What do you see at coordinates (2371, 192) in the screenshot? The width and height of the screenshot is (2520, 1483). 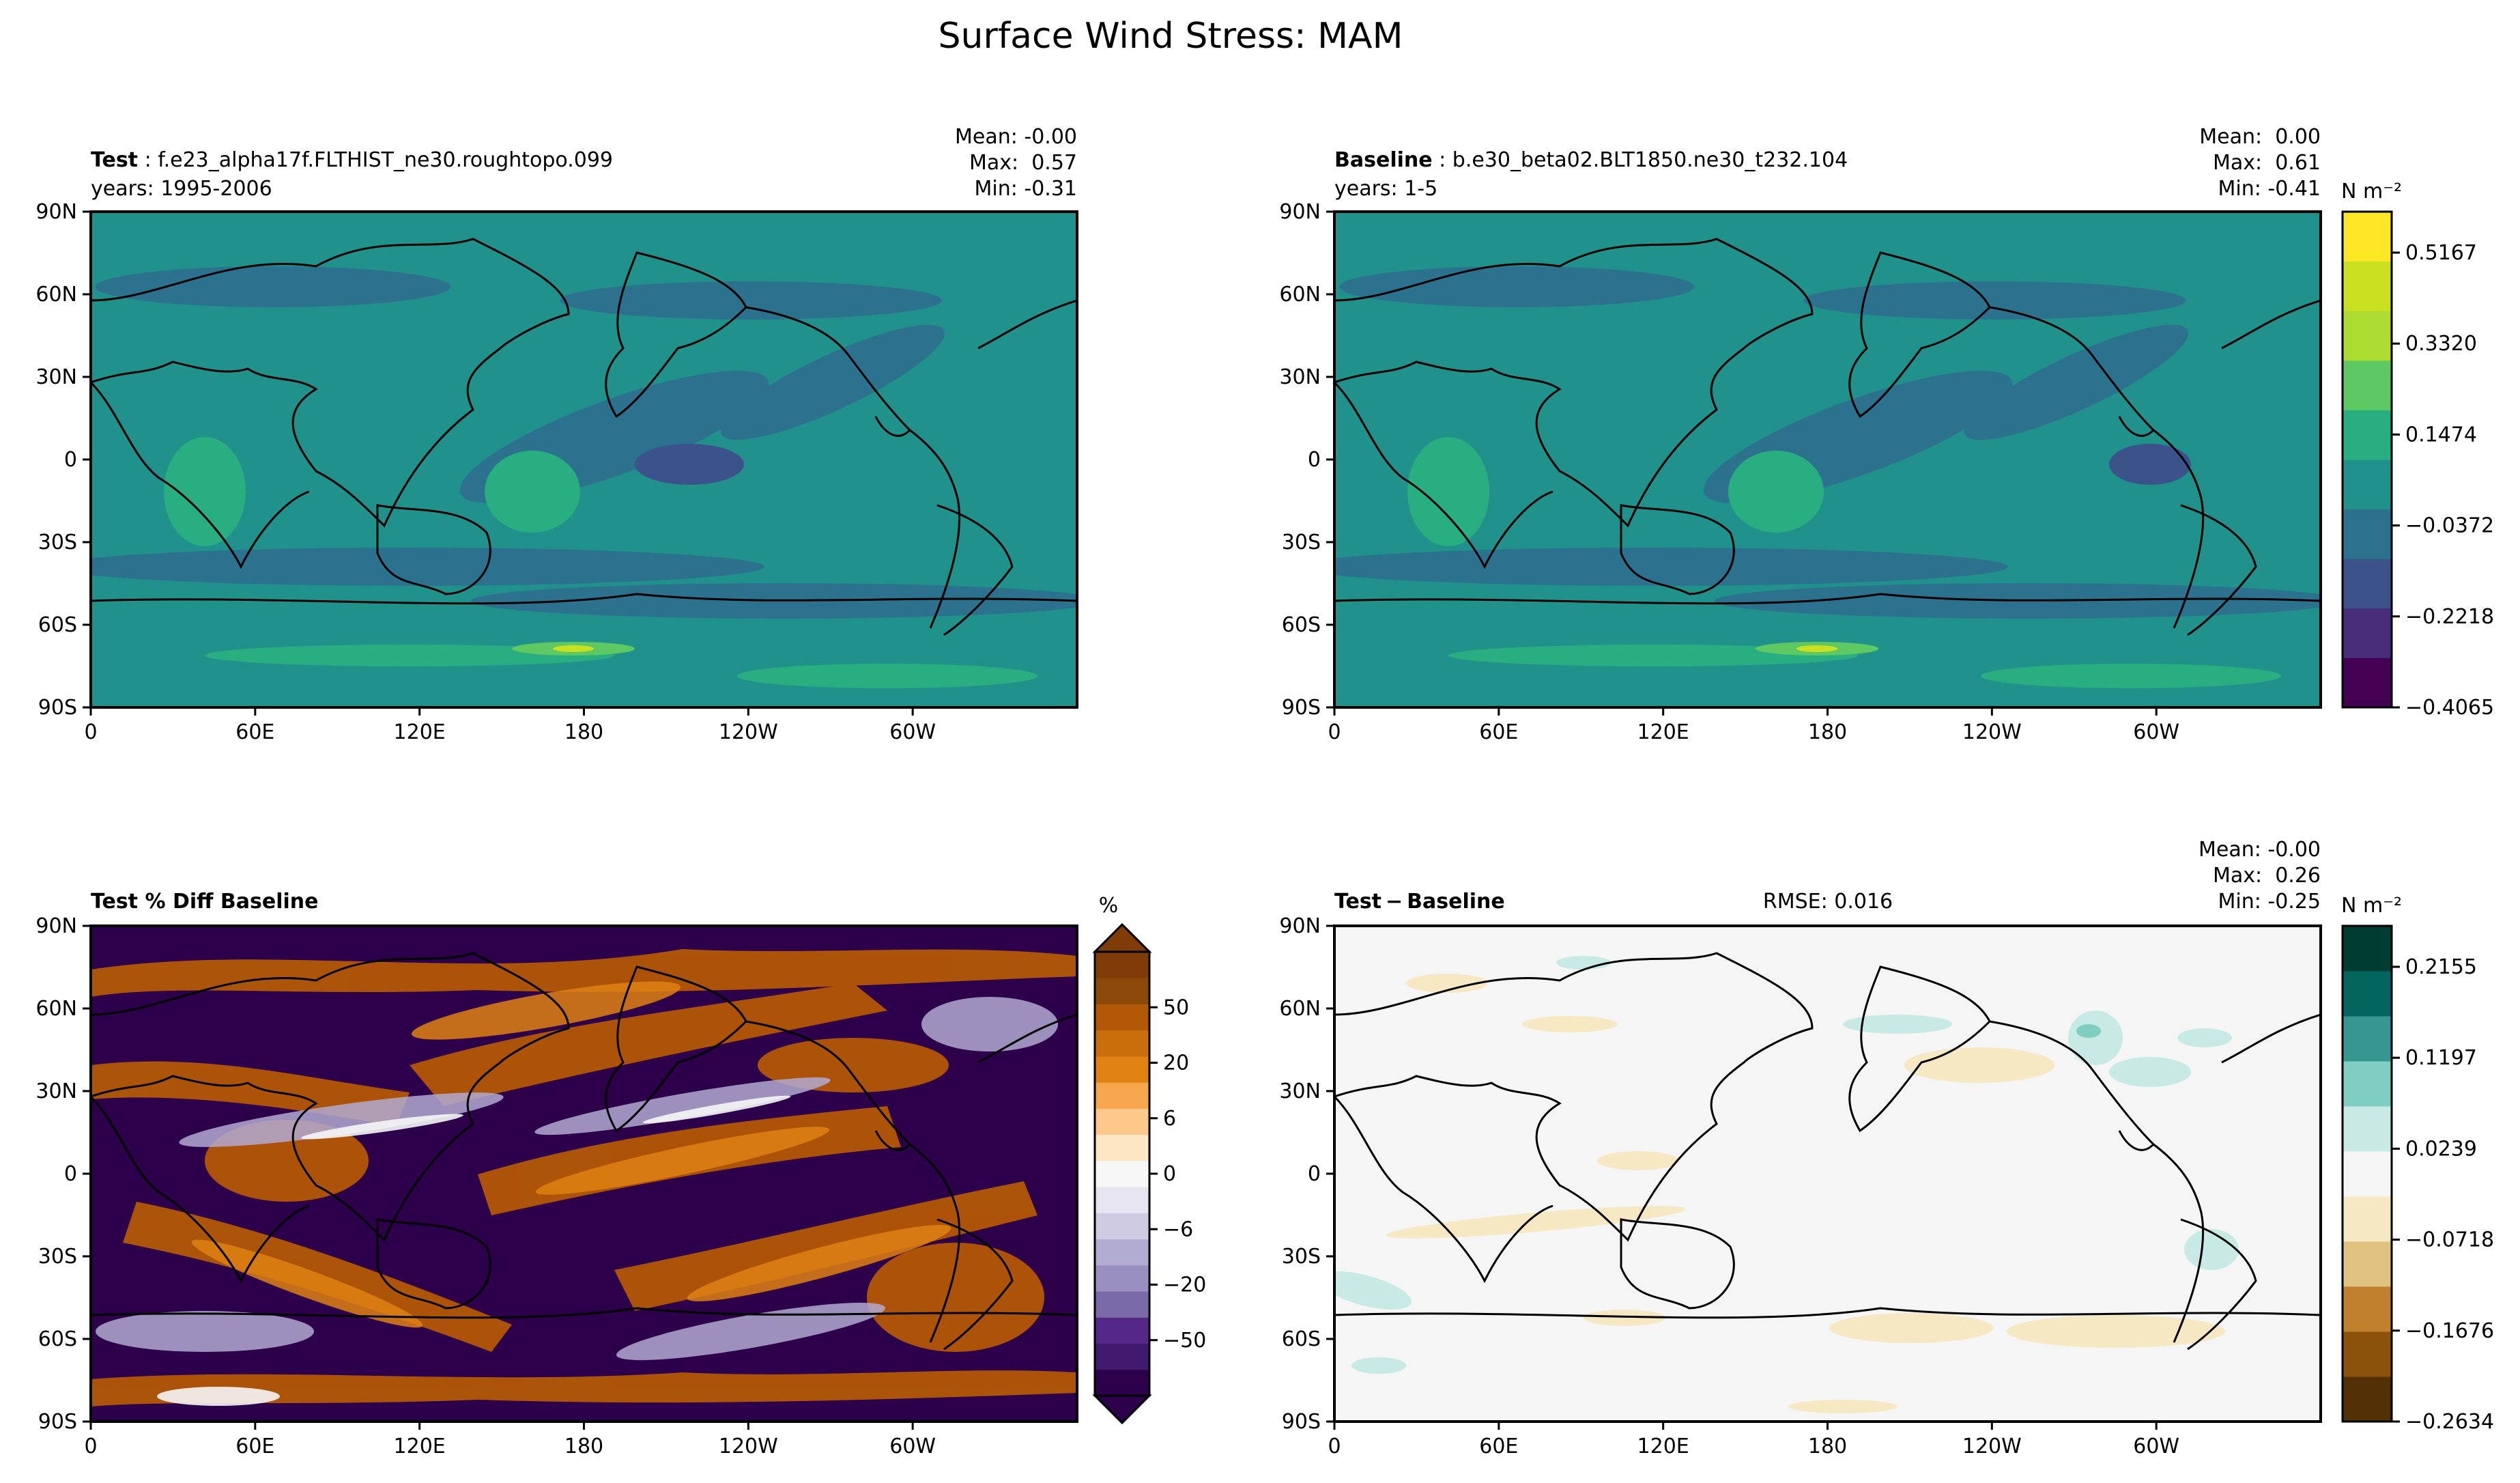 I see `colorbar-top-unit: N m⁻²` at bounding box center [2371, 192].